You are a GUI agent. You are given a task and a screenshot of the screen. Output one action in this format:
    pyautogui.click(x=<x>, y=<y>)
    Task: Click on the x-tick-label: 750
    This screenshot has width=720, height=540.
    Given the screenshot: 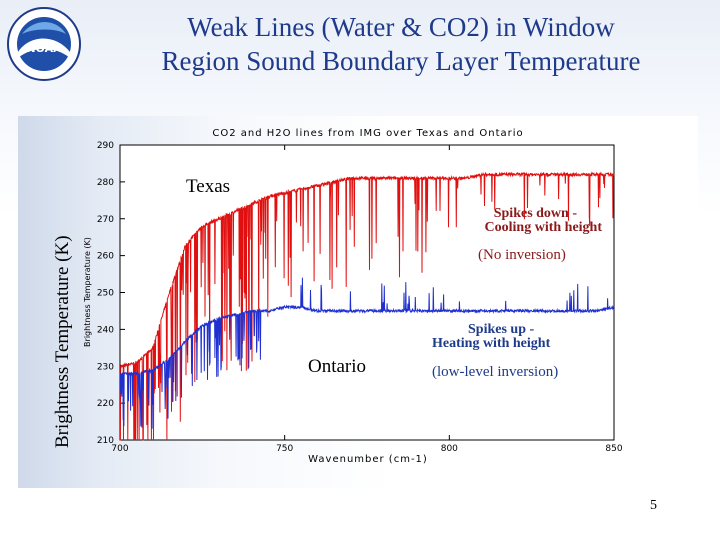 What is the action you would take?
    pyautogui.click(x=284, y=449)
    